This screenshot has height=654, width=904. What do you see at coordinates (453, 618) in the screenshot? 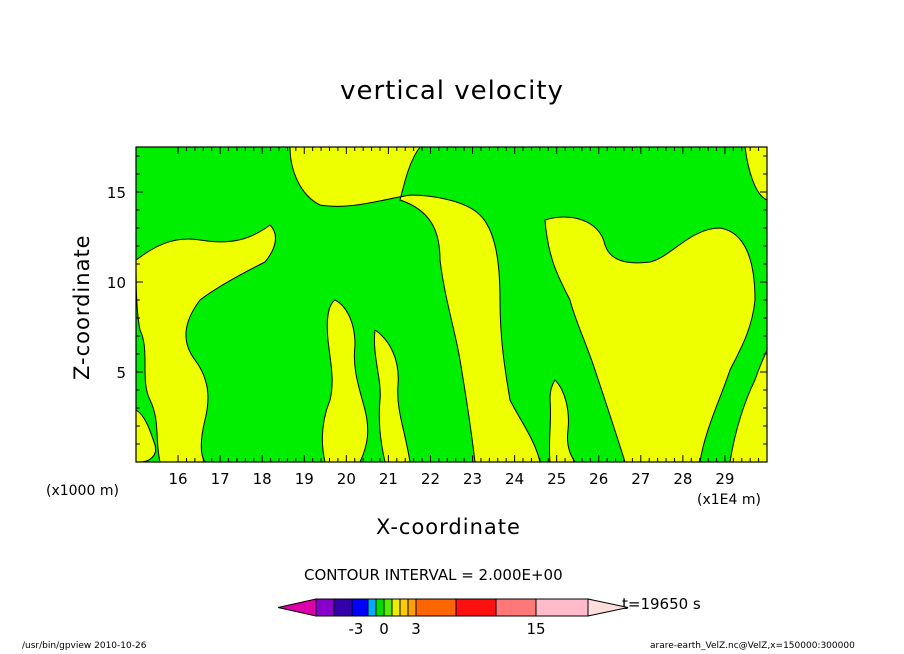
I see `colorbar: -3 0 3 15` at bounding box center [453, 618].